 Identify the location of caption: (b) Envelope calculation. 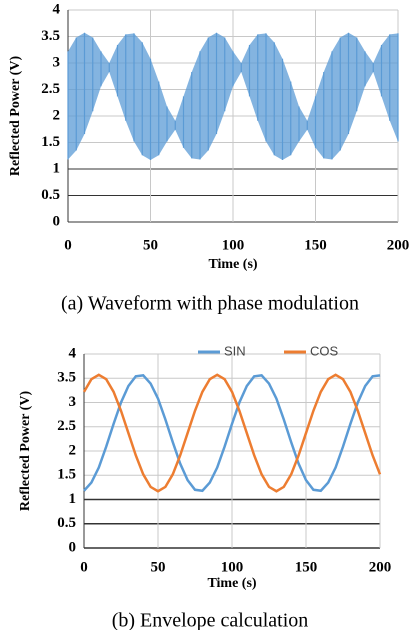
(210, 620).